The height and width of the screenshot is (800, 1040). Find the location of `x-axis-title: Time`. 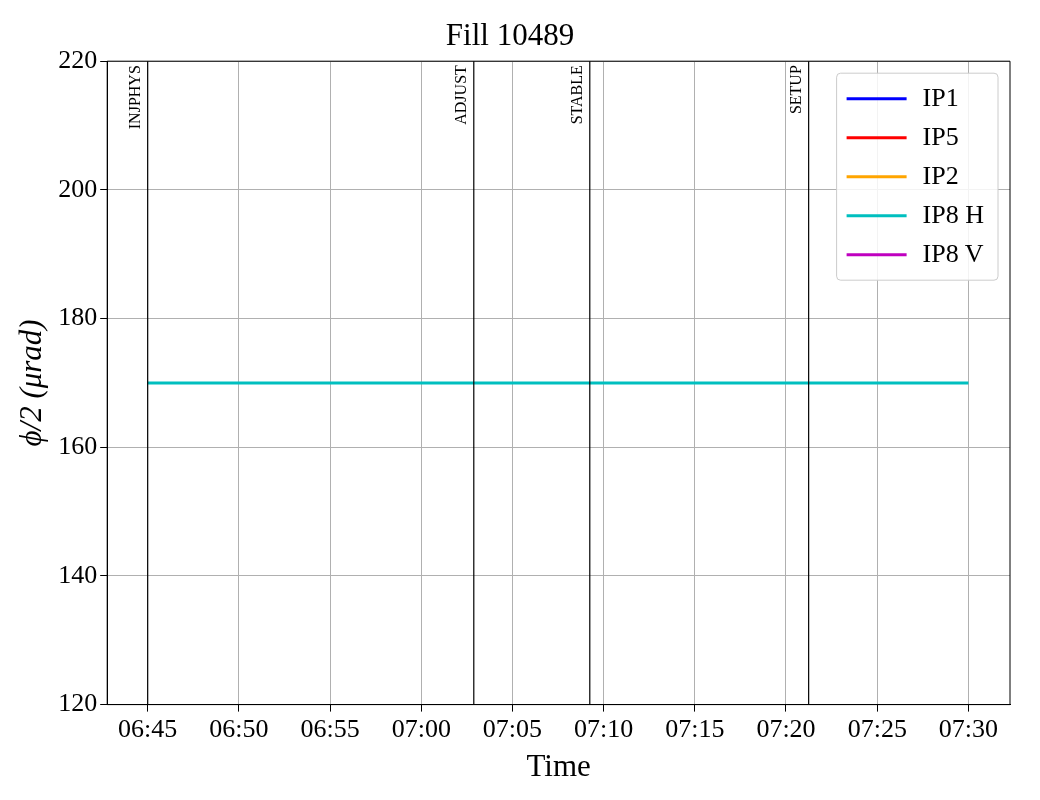

x-axis-title: Time is located at coordinates (558, 765).